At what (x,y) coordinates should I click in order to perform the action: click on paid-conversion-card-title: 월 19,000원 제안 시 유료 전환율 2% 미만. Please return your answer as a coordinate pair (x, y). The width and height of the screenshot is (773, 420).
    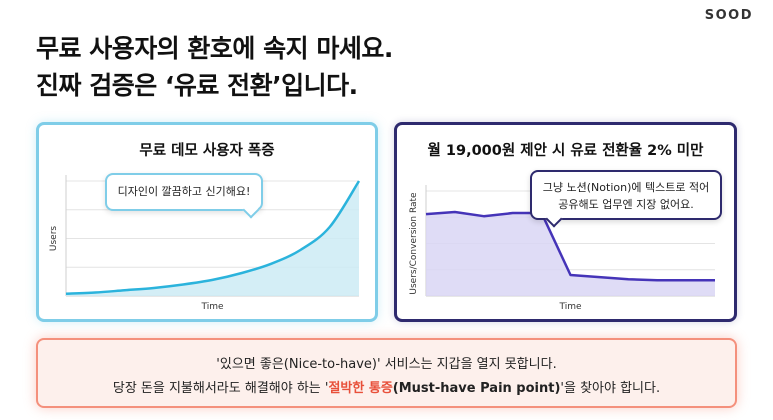
    Looking at the image, I should click on (565, 151).